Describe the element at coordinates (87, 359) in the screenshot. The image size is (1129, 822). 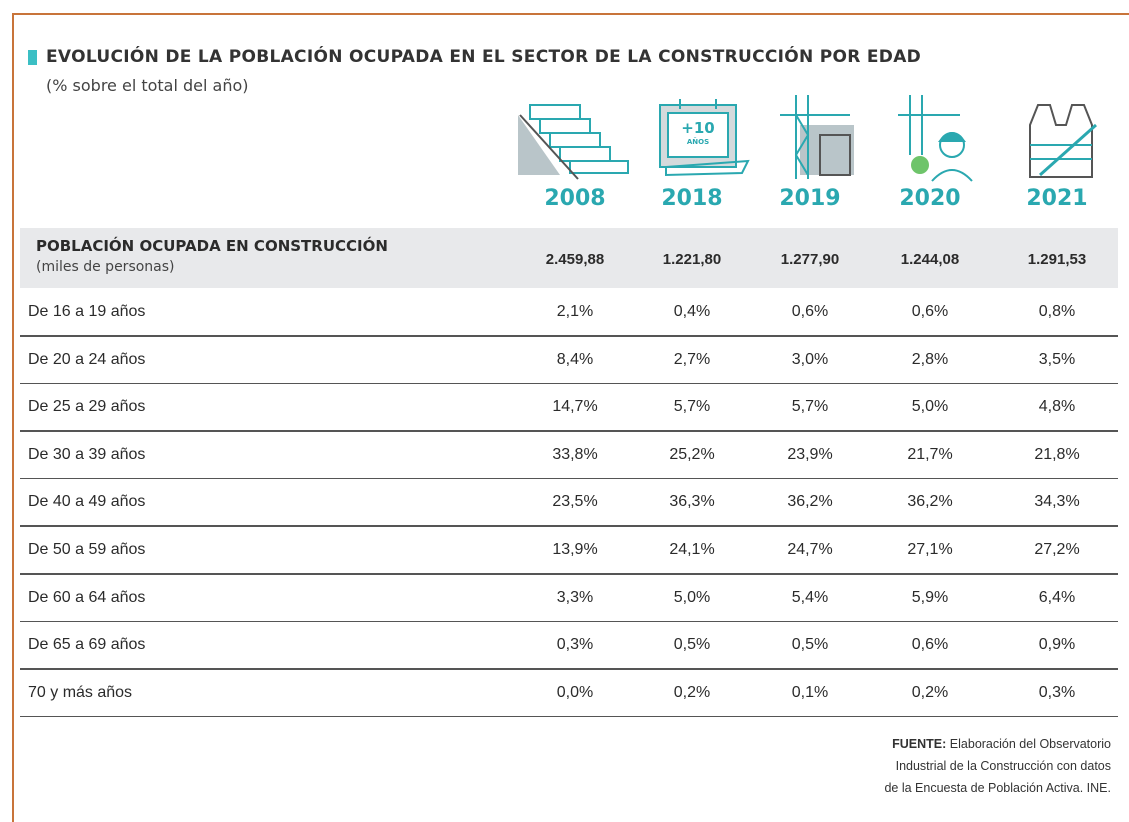
I see `row-label: De 20 a 24 años` at that location.